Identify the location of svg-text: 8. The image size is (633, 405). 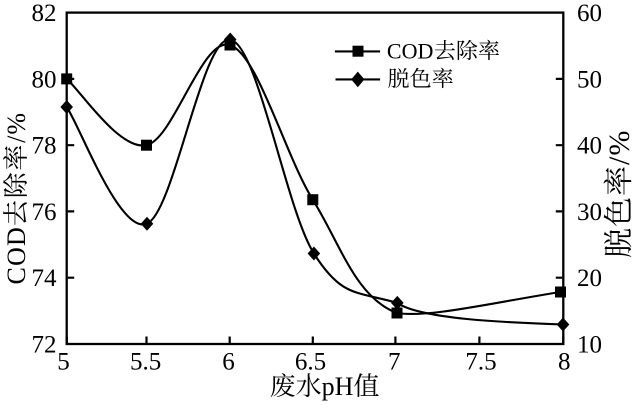
(564, 362).